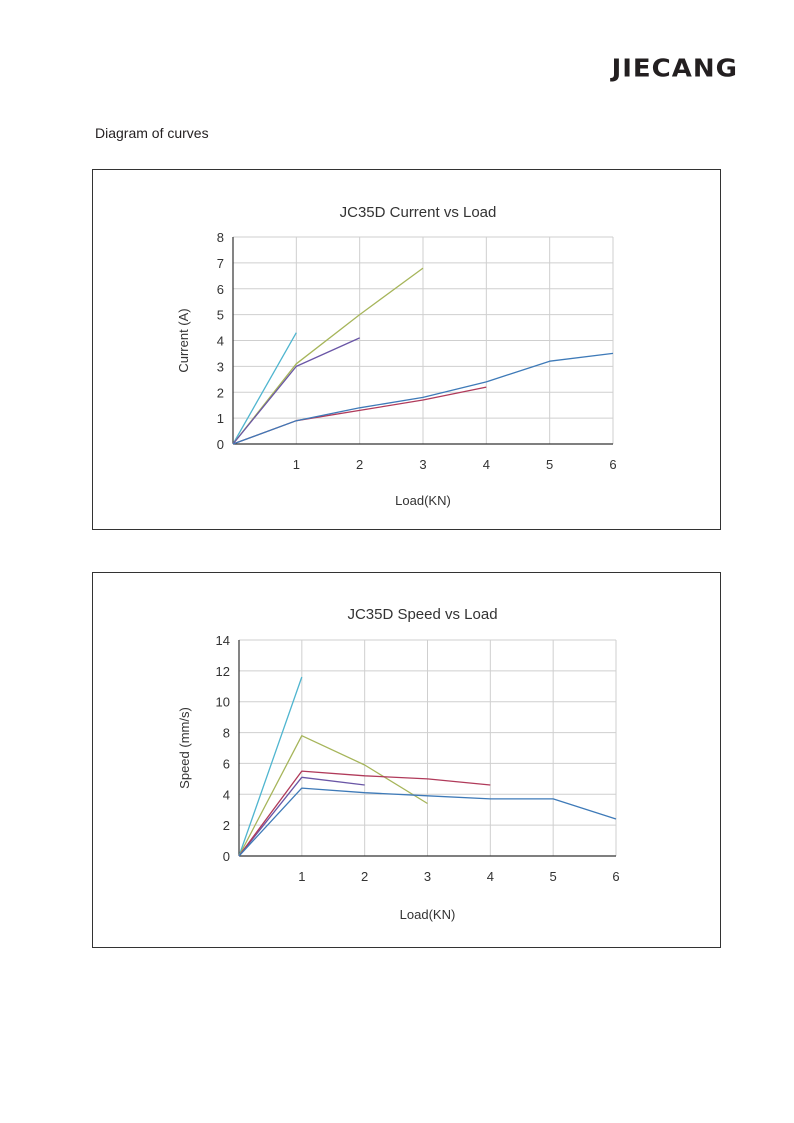  What do you see at coordinates (418, 212) in the screenshot?
I see `chart-title: JC35D Current vs Load` at bounding box center [418, 212].